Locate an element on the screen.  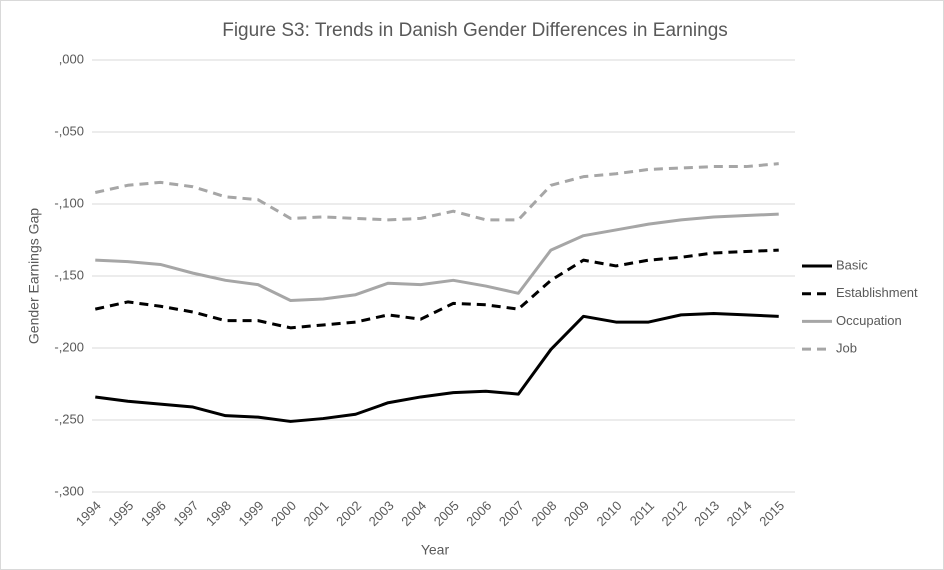
legend-label: Job is located at coordinates (846, 348).